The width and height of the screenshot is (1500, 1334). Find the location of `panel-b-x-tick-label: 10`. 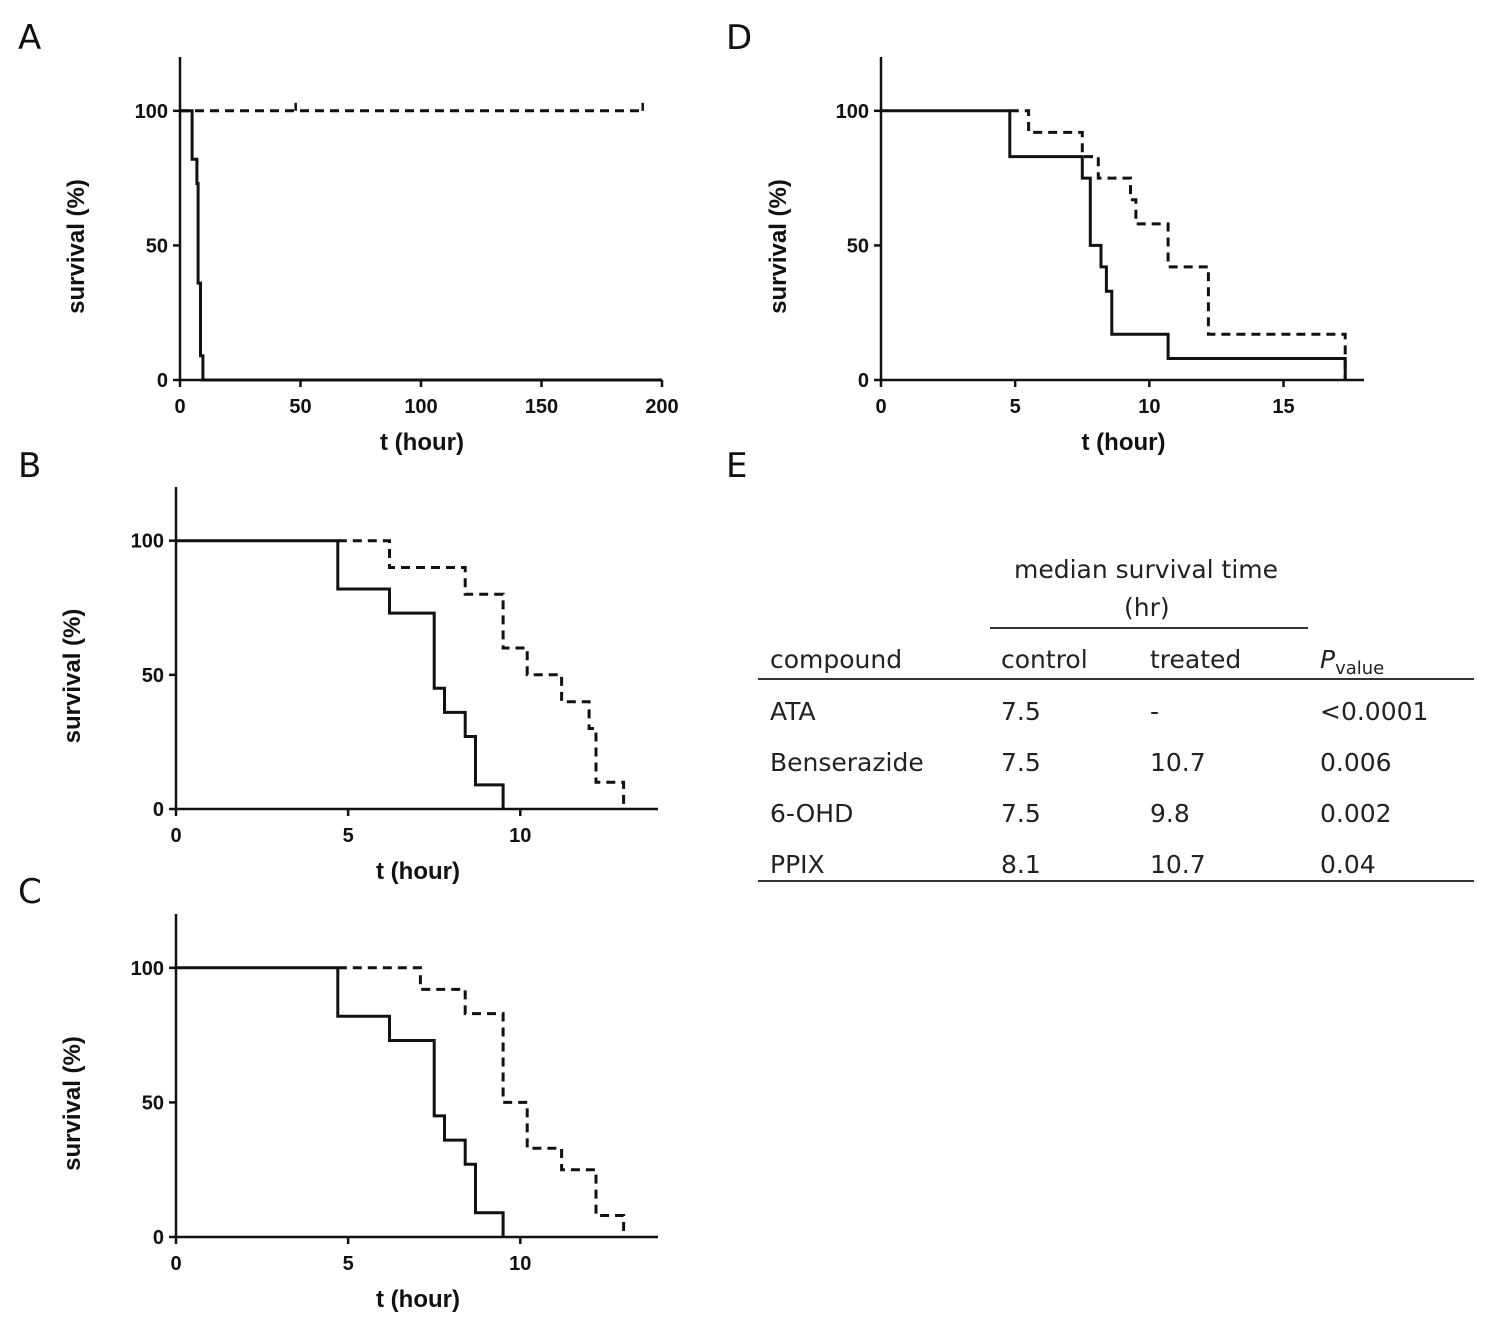

panel-b-x-tick-label: 10 is located at coordinates (520, 836).